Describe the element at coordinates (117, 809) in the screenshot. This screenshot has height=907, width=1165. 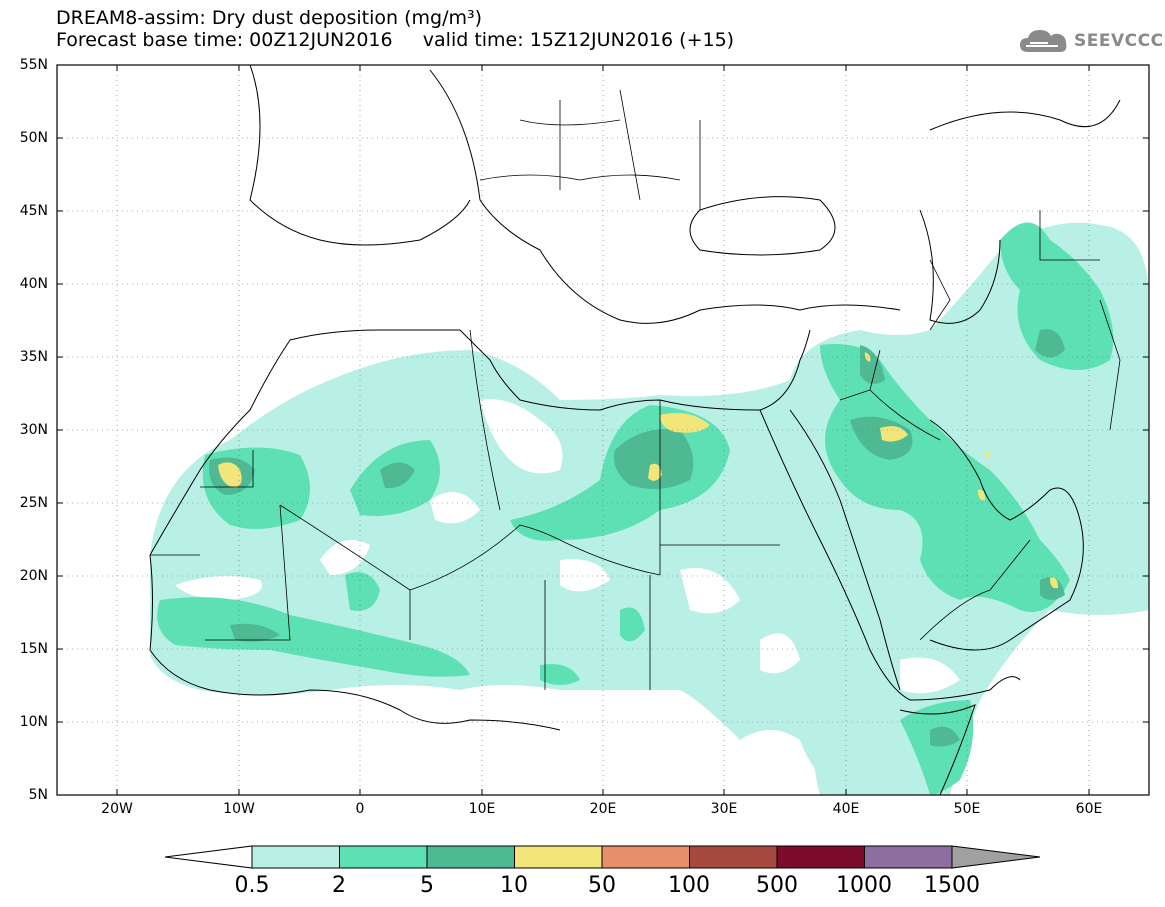
I see `lon-label-20w: 20W` at that location.